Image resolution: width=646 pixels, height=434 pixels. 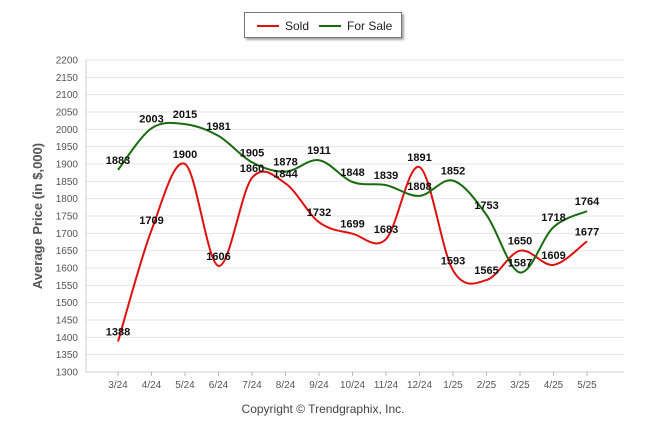 I want to click on data-label-sold: 1709, so click(x=151, y=221).